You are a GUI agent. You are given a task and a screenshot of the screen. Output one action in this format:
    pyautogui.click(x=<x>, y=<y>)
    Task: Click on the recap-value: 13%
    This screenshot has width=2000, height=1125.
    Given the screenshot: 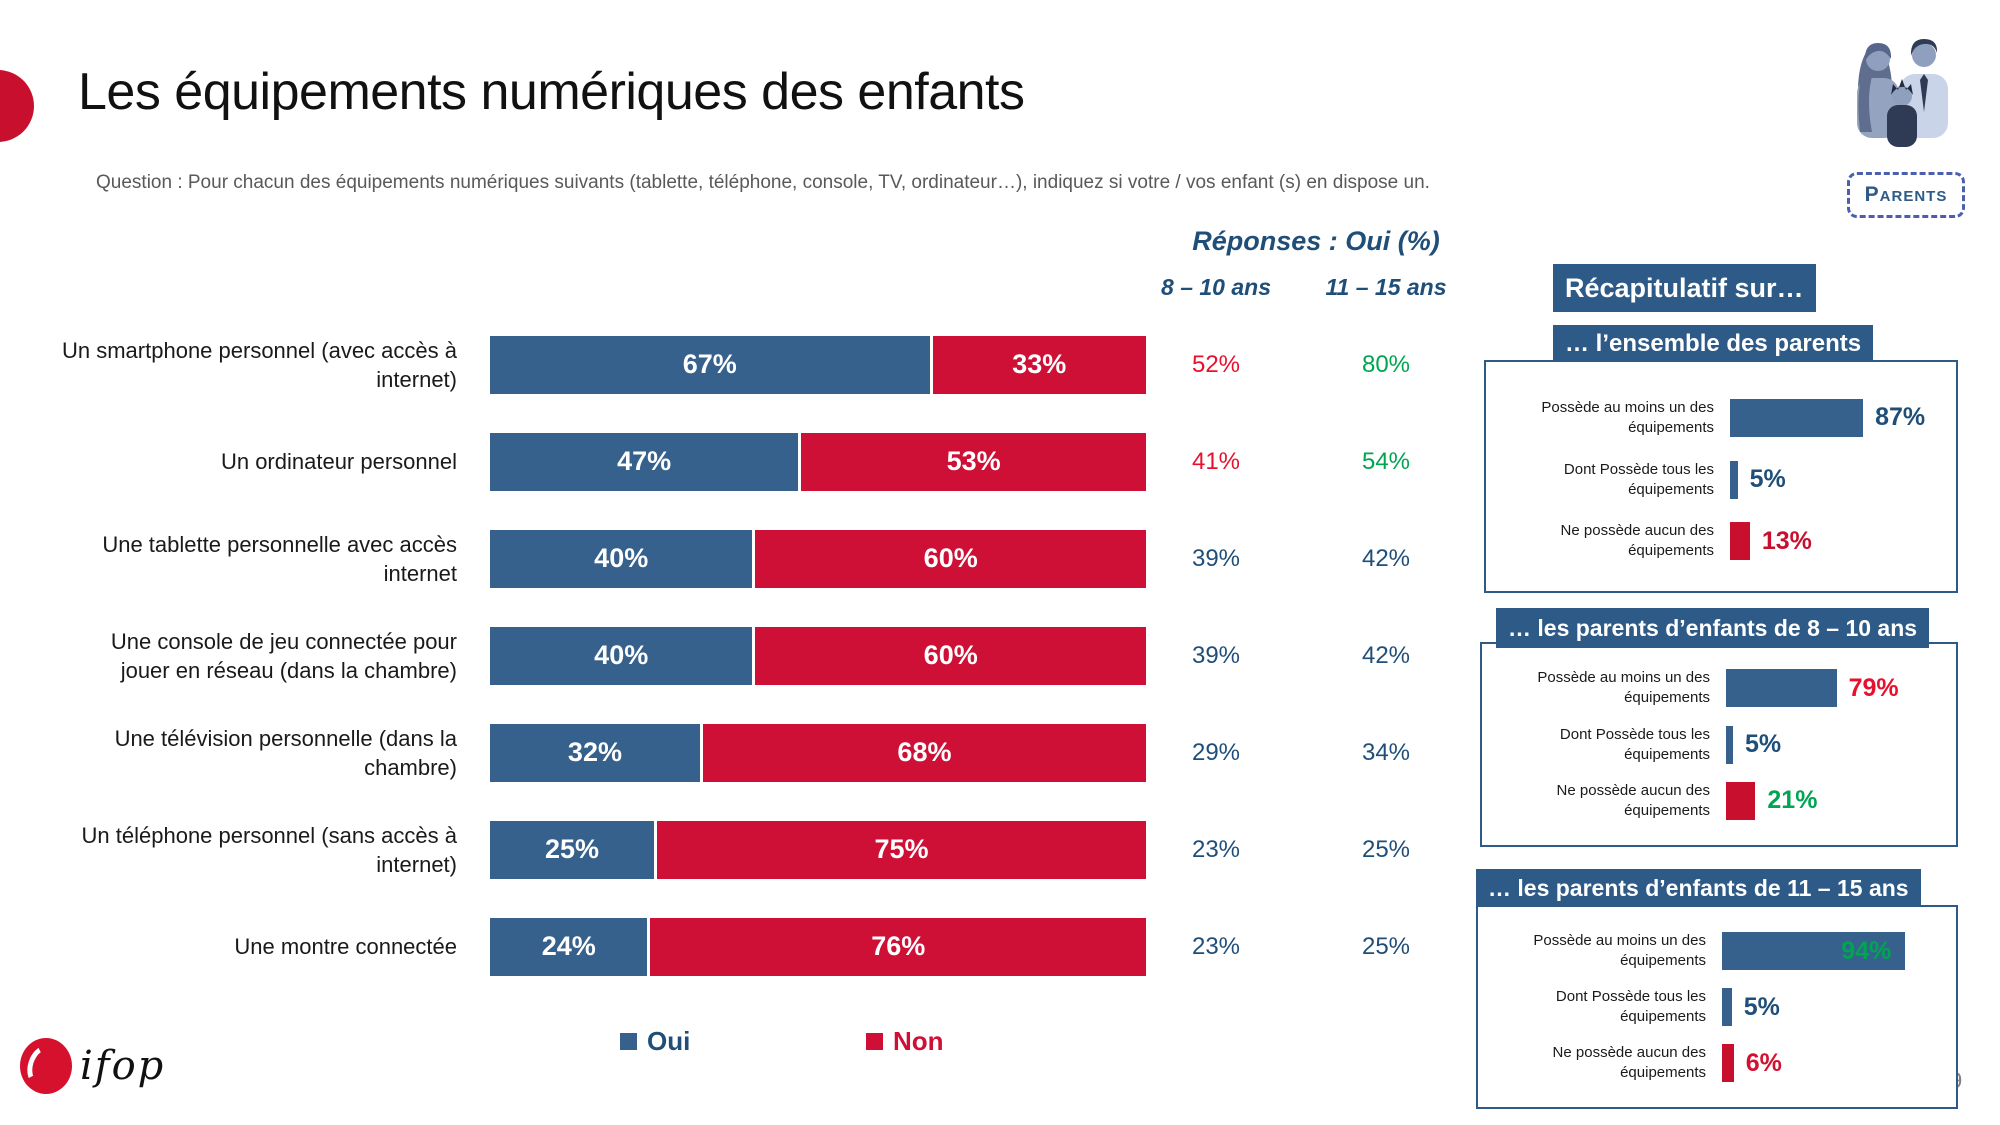 What is the action you would take?
    pyautogui.click(x=1786, y=540)
    